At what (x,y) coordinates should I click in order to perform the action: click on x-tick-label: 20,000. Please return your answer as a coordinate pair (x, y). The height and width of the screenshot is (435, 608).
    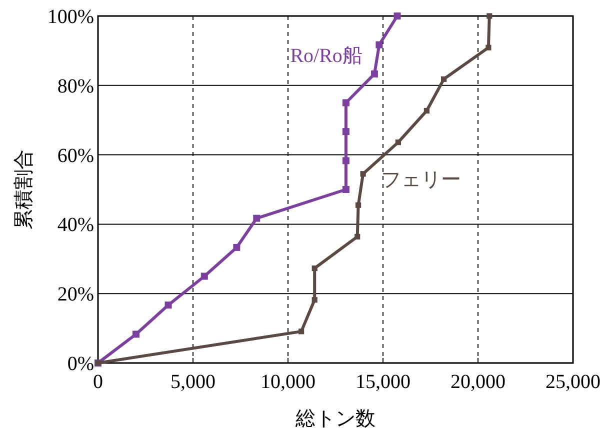
    Looking at the image, I should click on (478, 382).